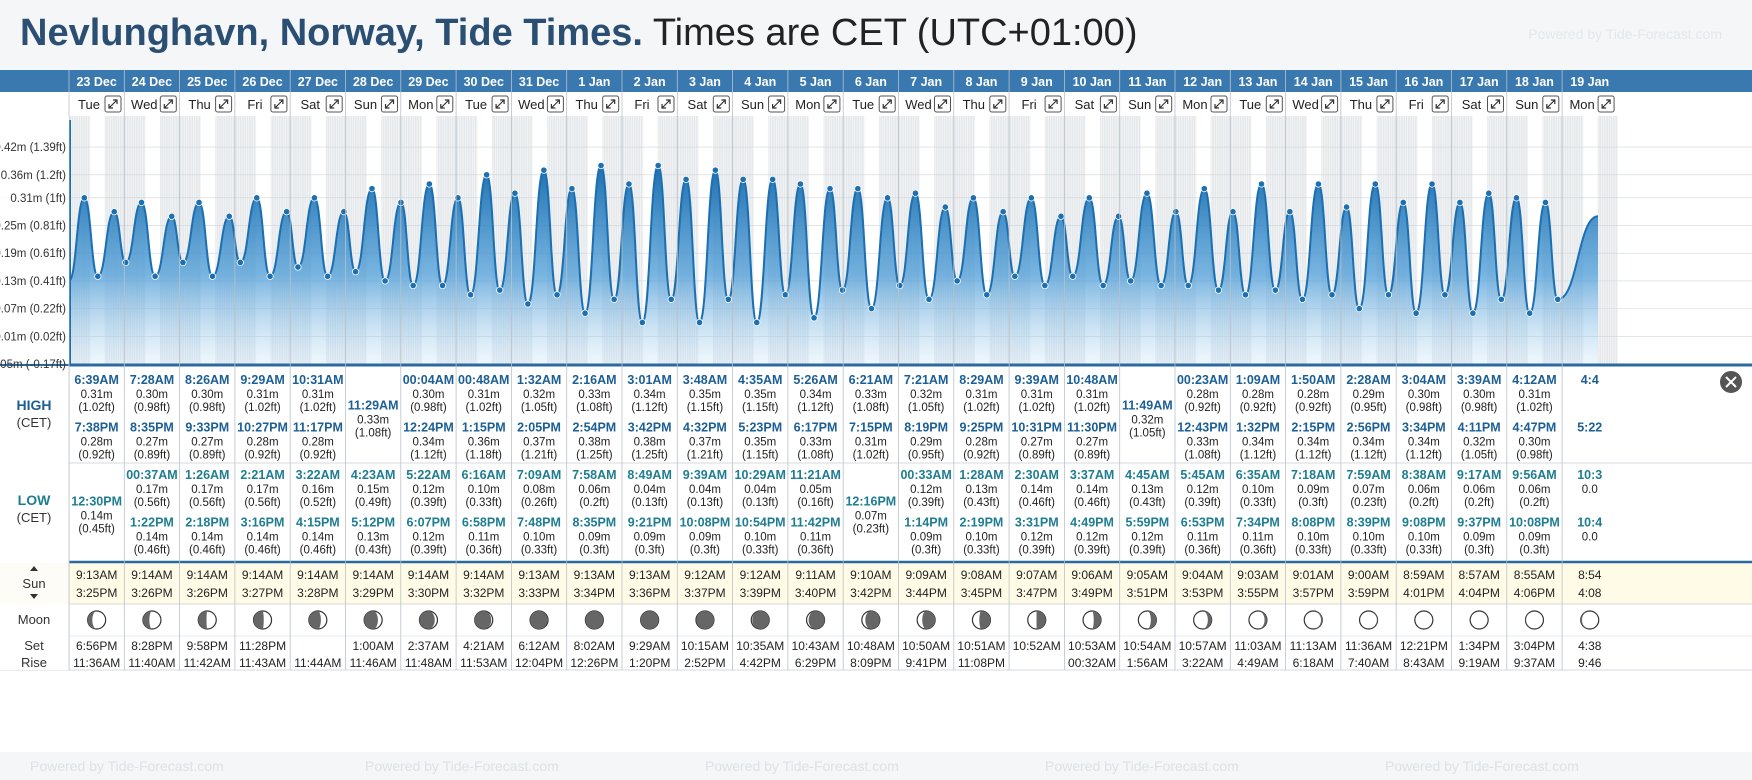 The height and width of the screenshot is (780, 1752). Describe the element at coordinates (1423, 593) in the screenshot. I see `sunset-time: 4:01PM` at that location.